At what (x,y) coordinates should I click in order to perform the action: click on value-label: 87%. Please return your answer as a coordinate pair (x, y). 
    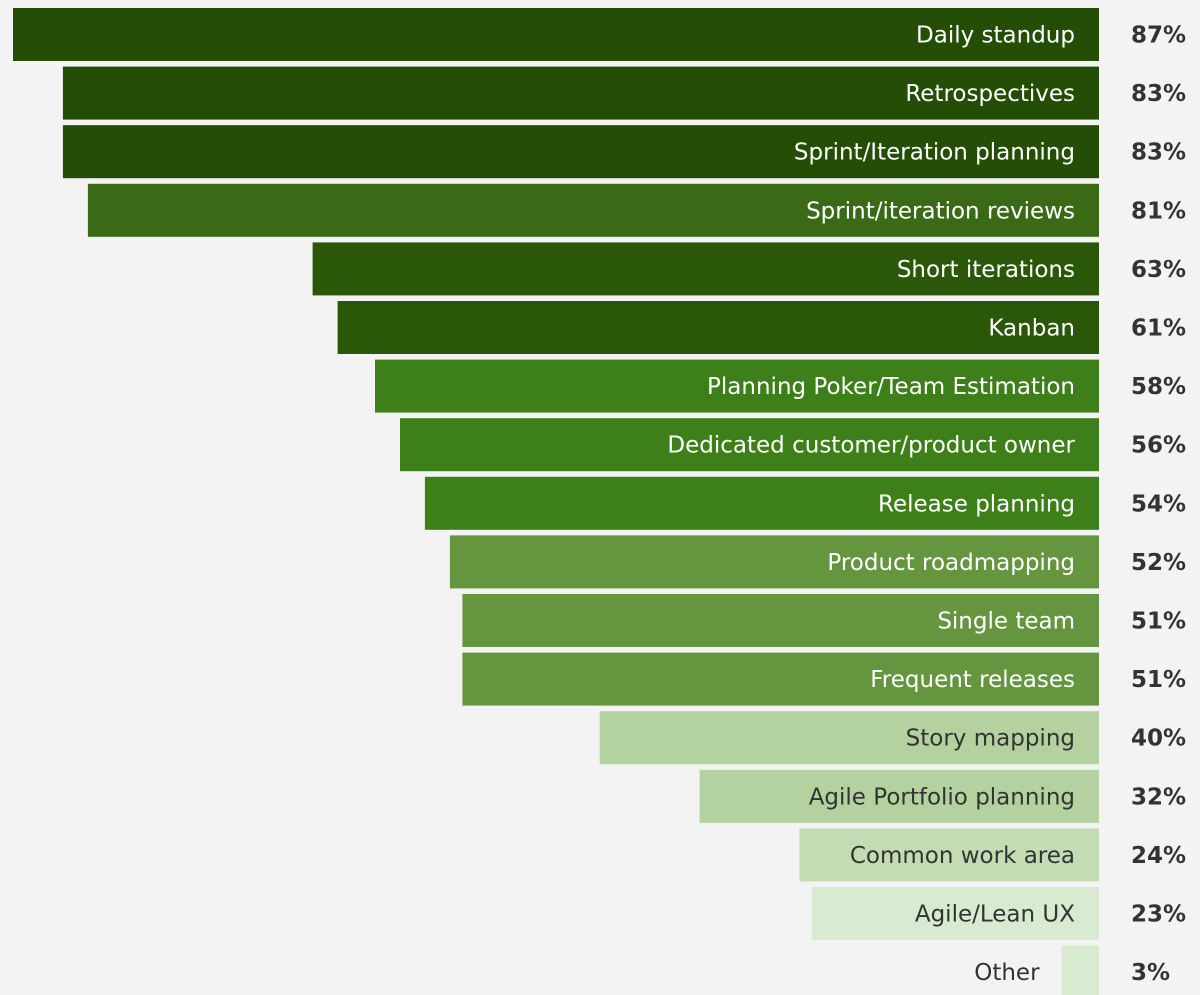
    Looking at the image, I should click on (1158, 36).